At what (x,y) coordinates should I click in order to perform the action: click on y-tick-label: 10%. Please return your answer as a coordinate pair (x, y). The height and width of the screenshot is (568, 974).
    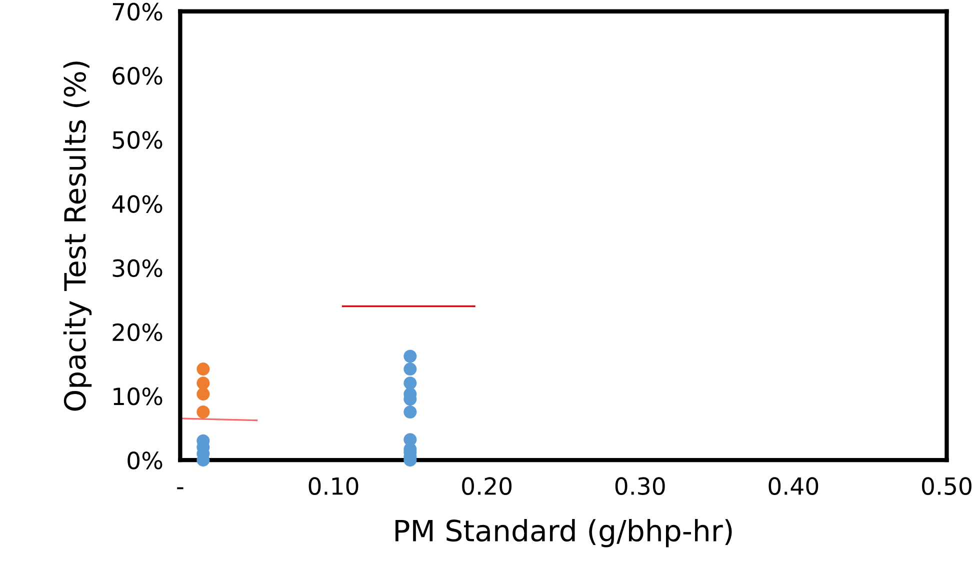
    Looking at the image, I should click on (138, 396).